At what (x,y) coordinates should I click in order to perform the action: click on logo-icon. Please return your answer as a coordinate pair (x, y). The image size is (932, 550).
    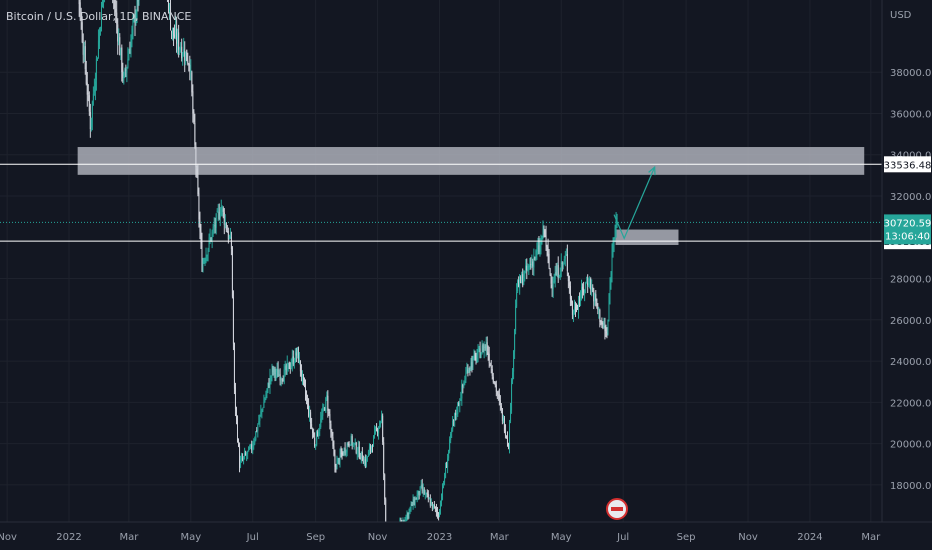
    Looking at the image, I should click on (617, 509).